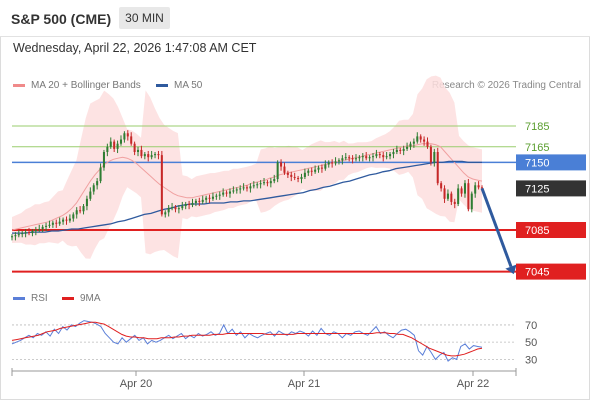  I want to click on legend-ma50: MA 50, so click(179, 85).